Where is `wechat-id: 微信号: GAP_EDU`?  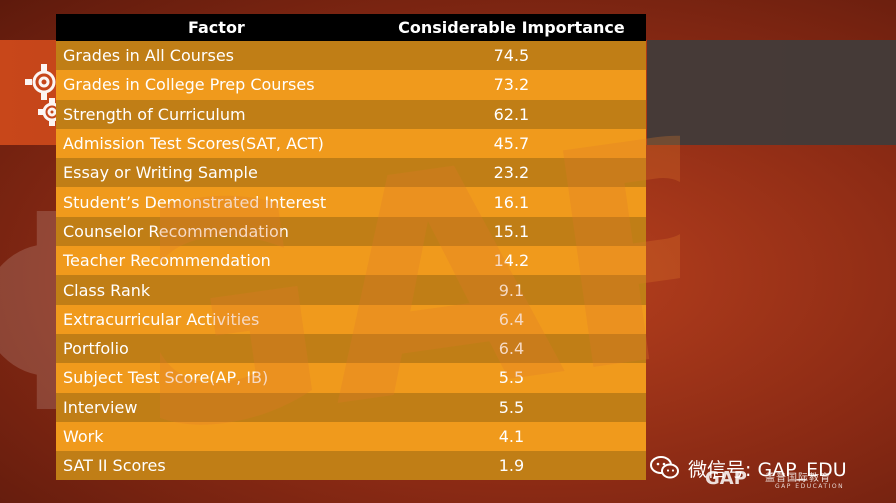
wechat-id: 微信号: GAP_EDU is located at coordinates (767, 469).